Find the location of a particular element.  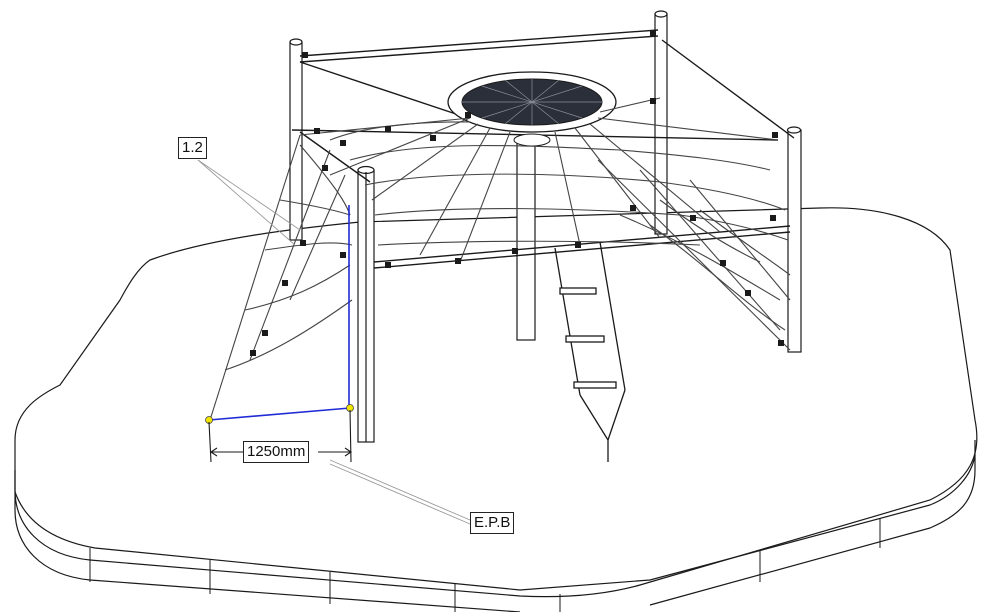

component-reference-label: 1.2 is located at coordinates (192, 148).